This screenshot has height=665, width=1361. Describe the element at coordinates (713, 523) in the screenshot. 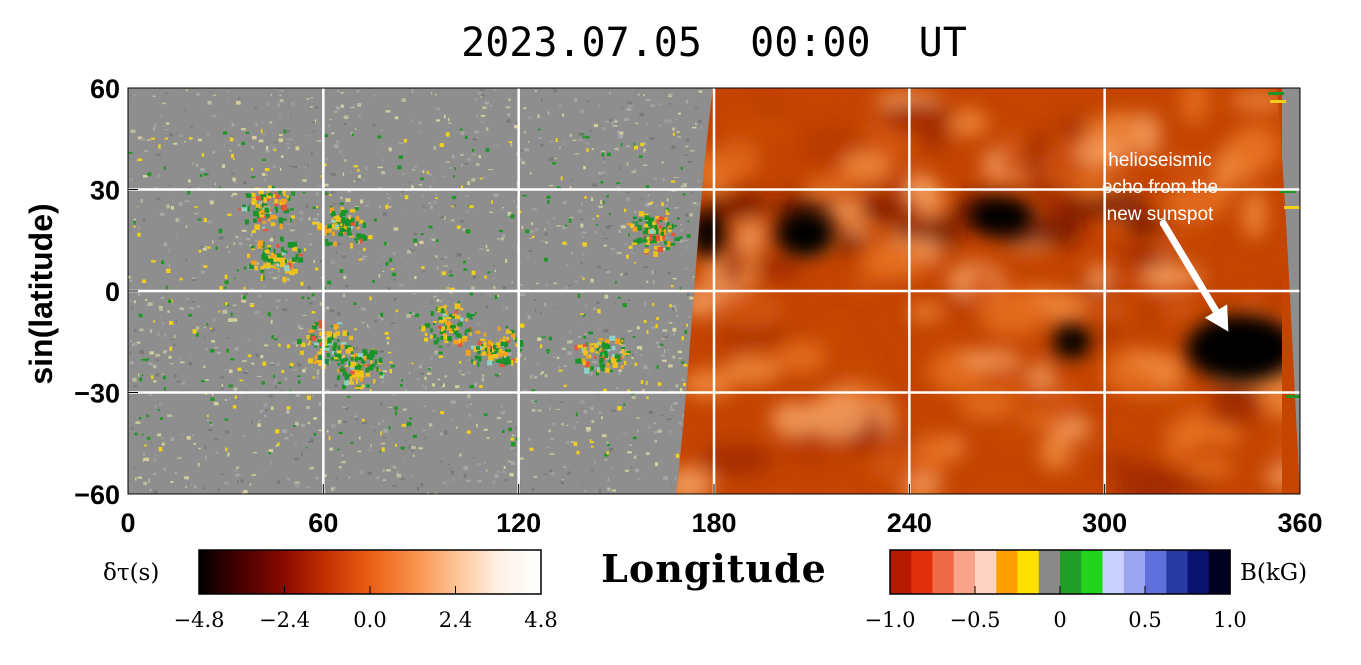

I see `x-tick-label: 180` at that location.